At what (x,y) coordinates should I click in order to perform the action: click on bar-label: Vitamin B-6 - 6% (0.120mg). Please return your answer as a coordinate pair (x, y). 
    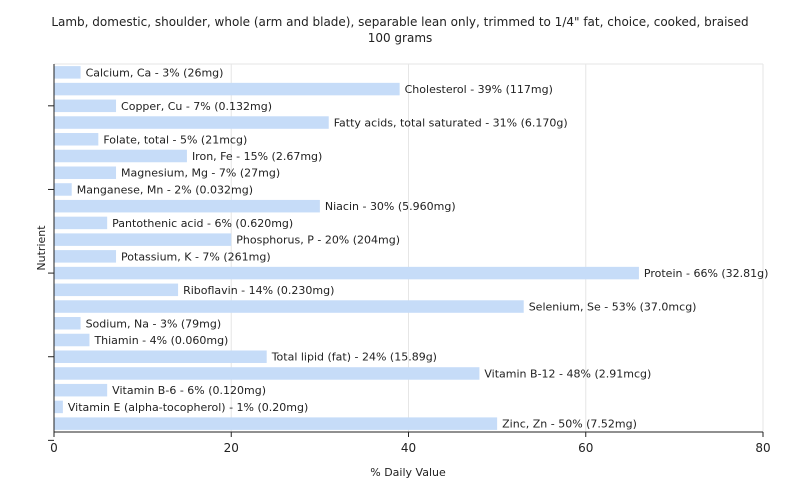
    Looking at the image, I should click on (189, 390).